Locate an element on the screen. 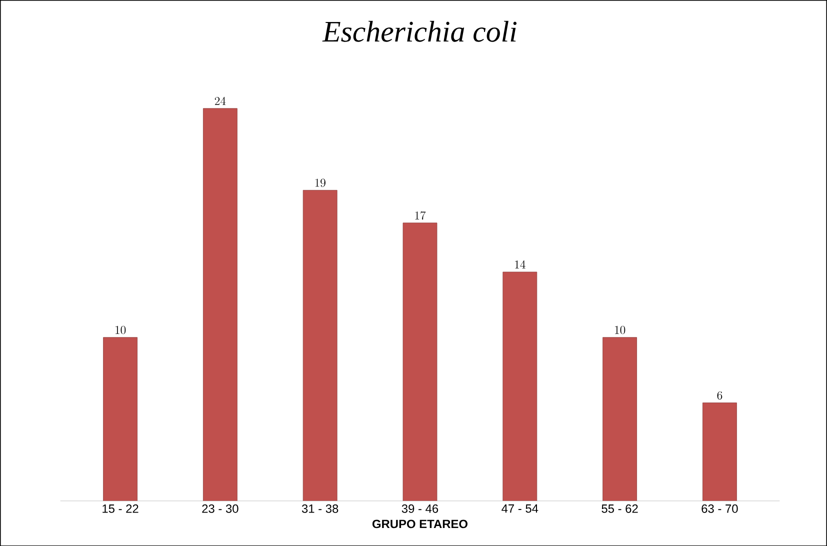 Image resolution: width=827 pixels, height=546 pixels. x-tick-label: 39 - 46 is located at coordinates (420, 508).